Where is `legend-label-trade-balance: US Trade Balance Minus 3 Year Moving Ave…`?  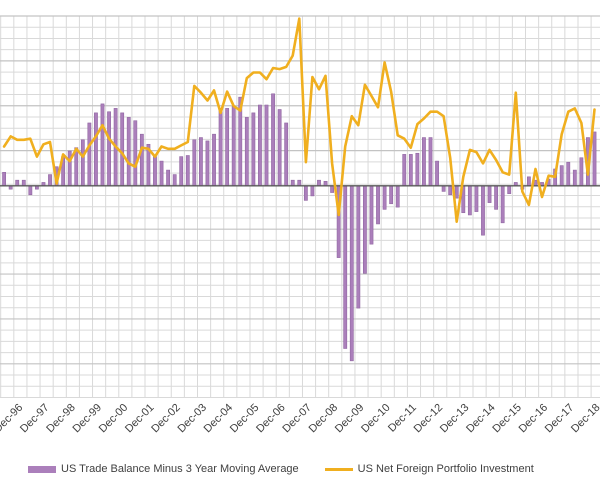
legend-label-trade-balance: US Trade Balance Minus 3 Year Moving Ave… is located at coordinates (180, 469).